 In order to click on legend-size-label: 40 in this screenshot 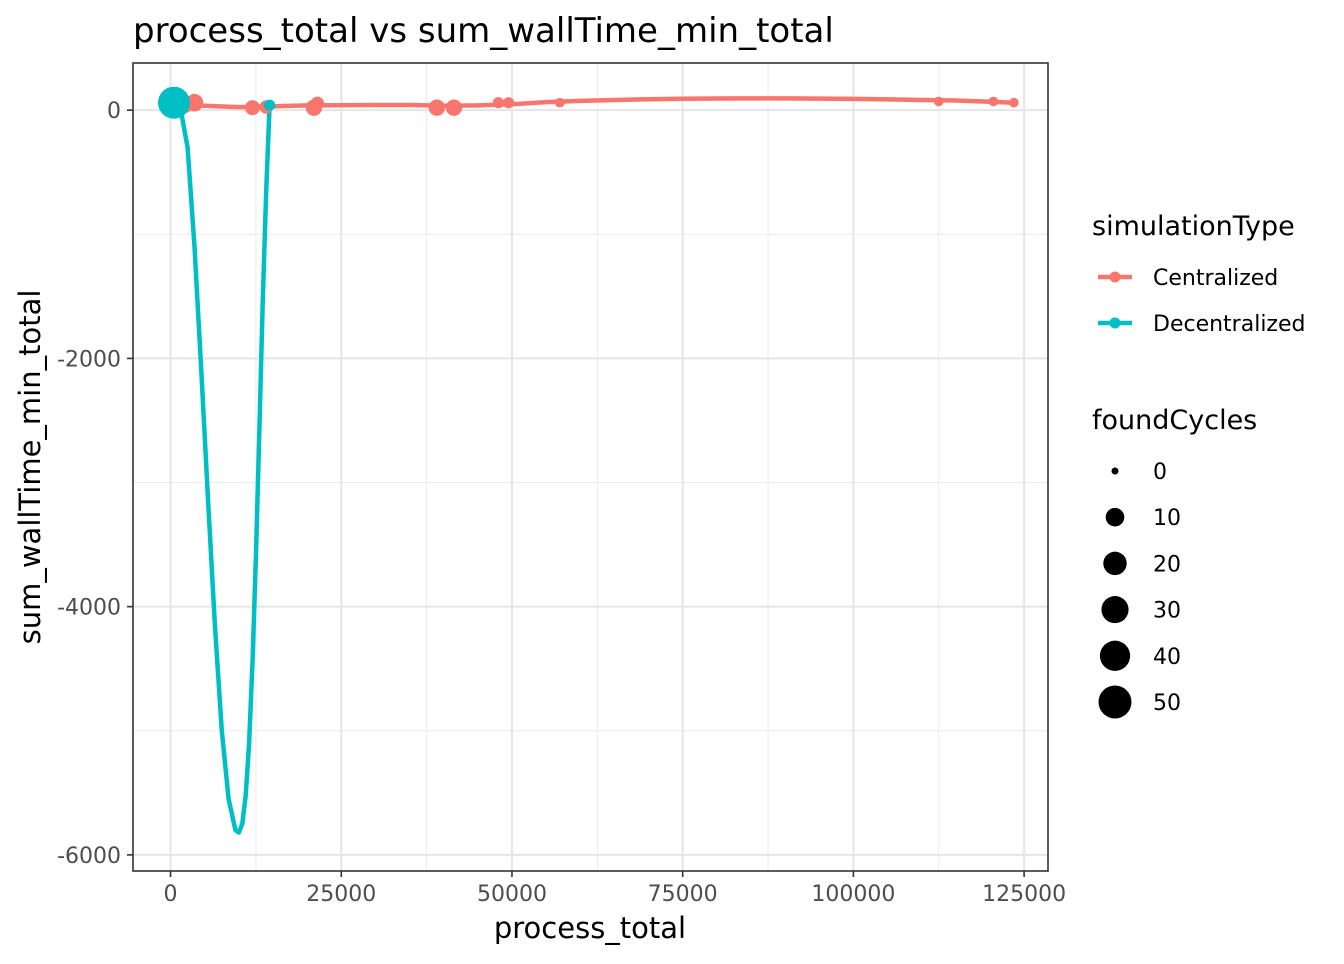, I will do `click(1167, 657)`.